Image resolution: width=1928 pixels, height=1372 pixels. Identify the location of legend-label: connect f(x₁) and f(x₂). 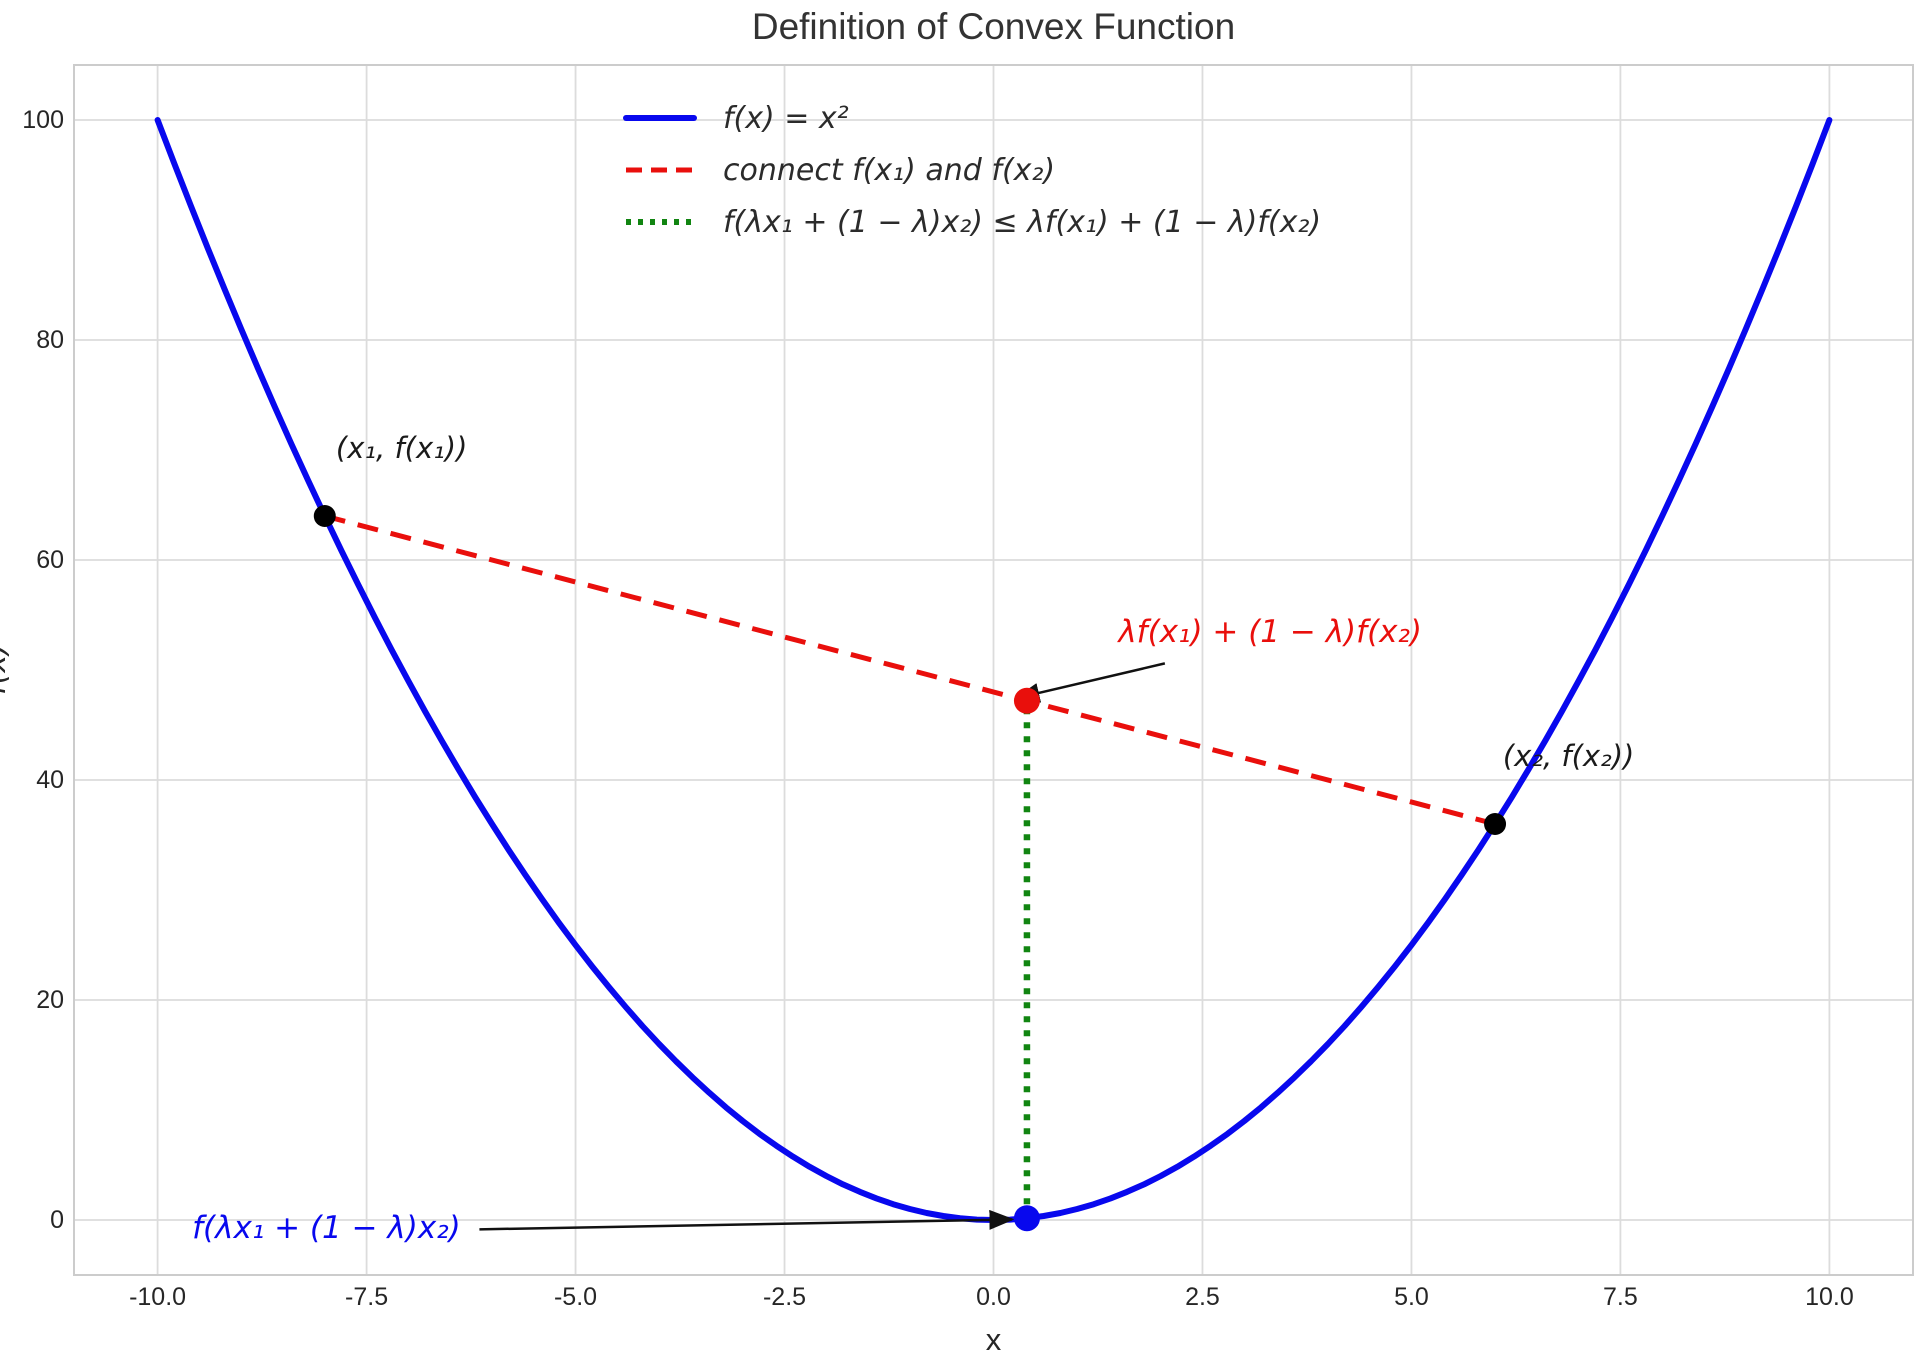
(889, 170).